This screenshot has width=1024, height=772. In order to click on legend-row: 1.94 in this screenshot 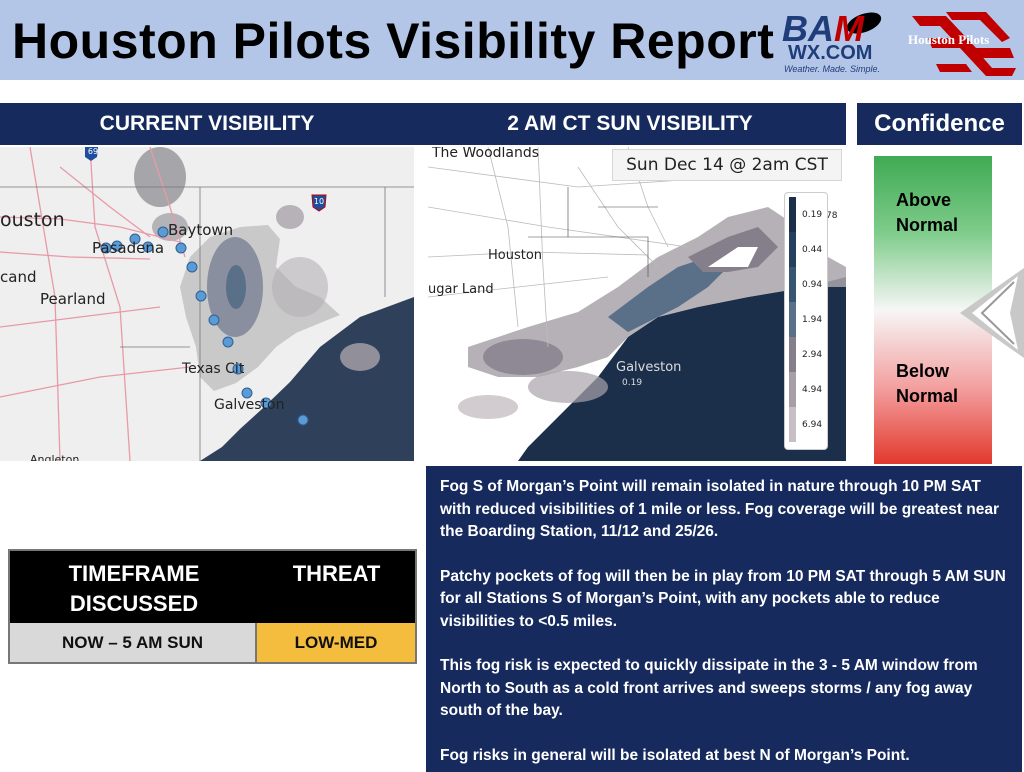, I will do `click(806, 319)`.